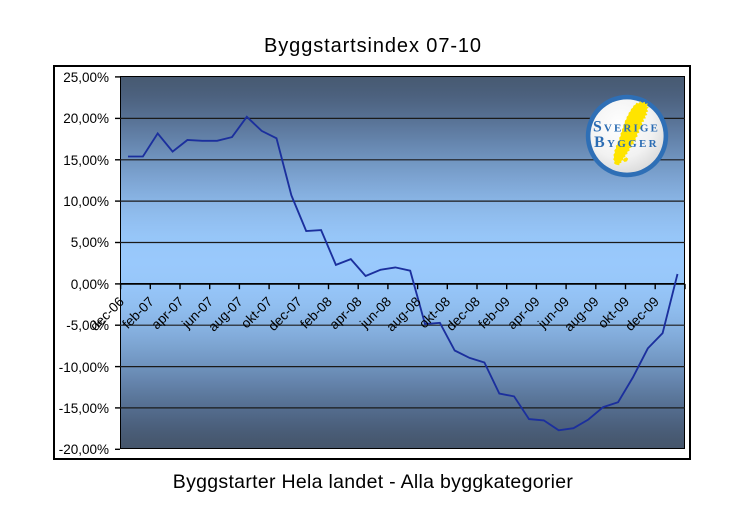 The width and height of the screenshot is (746, 527). I want to click on svg-text: Bygger, so click(626, 142).